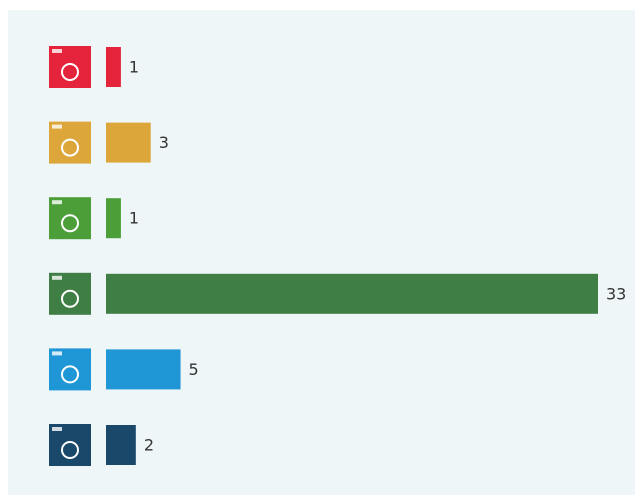  What do you see at coordinates (194, 369) in the screenshot?
I see `value-label: 5` at bounding box center [194, 369].